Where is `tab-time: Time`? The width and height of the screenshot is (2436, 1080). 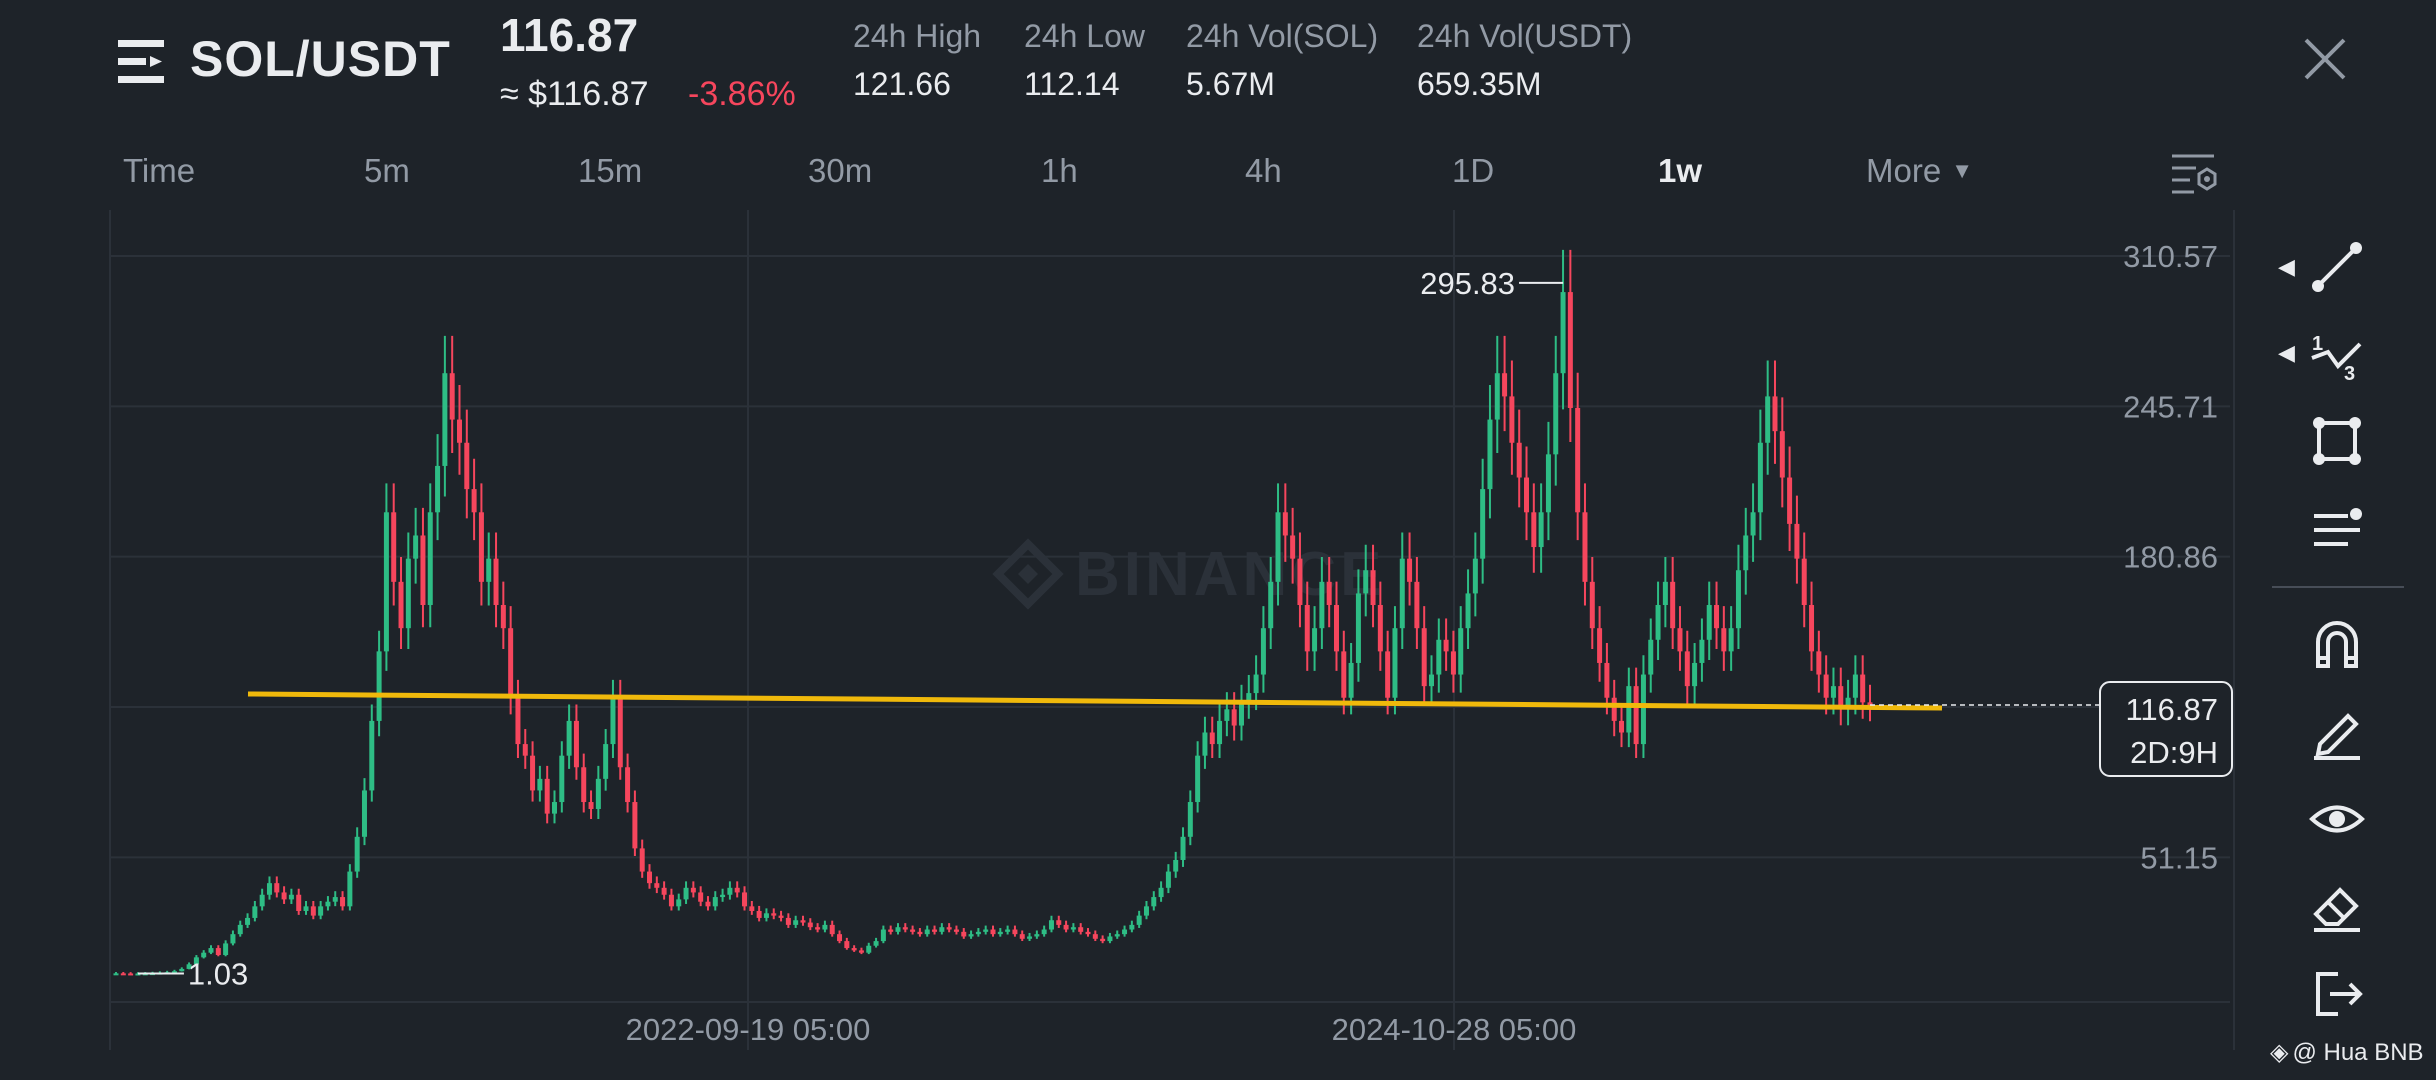
tab-time: Time is located at coordinates (159, 170).